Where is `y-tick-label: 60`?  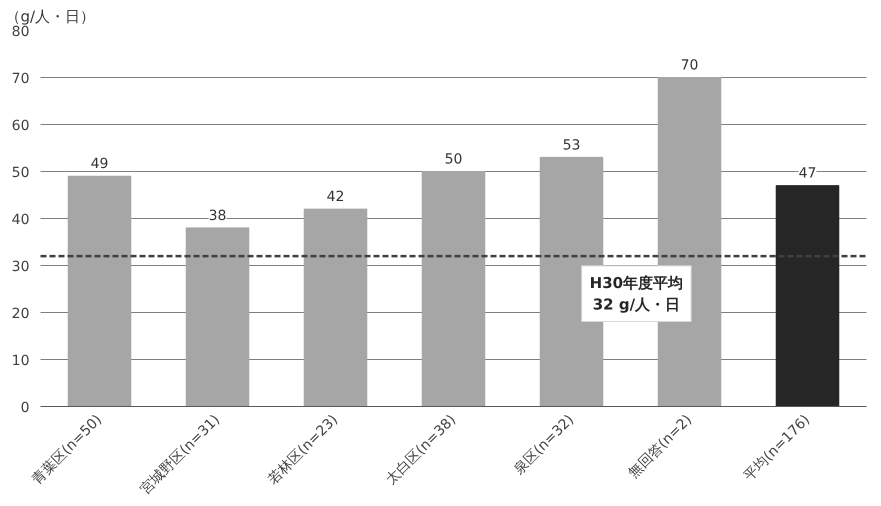
y-tick-label: 60 is located at coordinates (21, 126).